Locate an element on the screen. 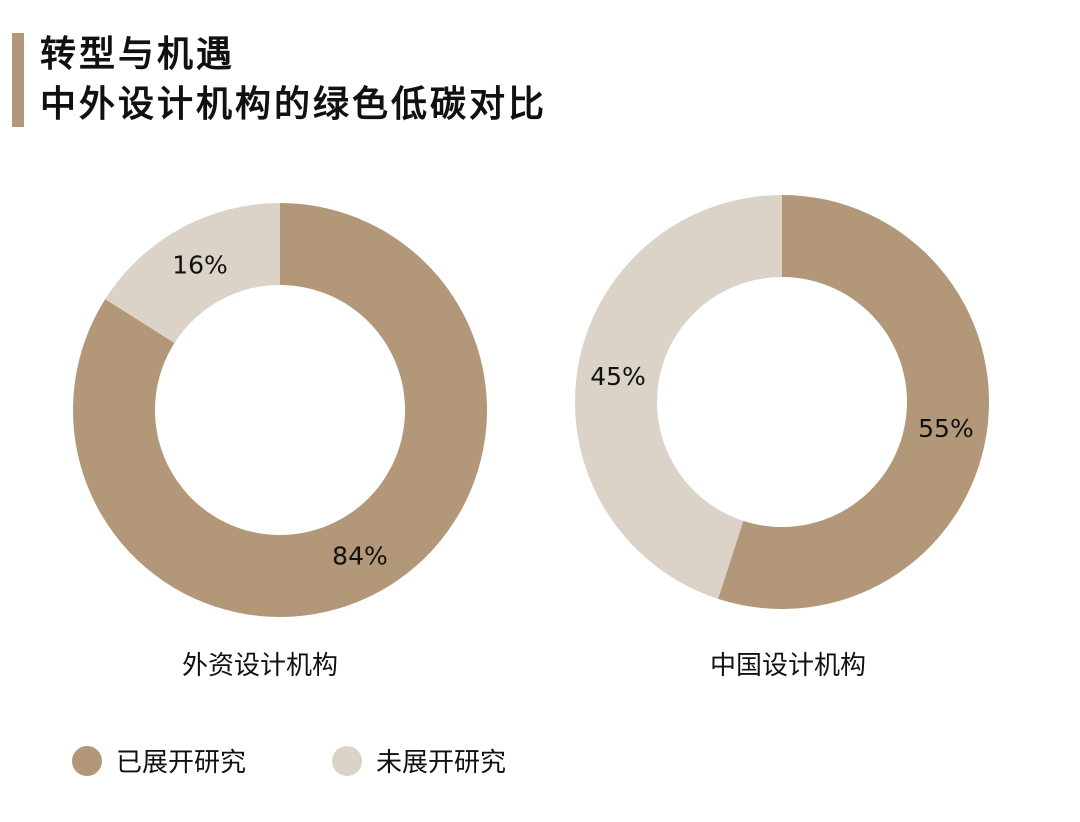  data-label-foreign-researched: 84% is located at coordinates (360, 555).